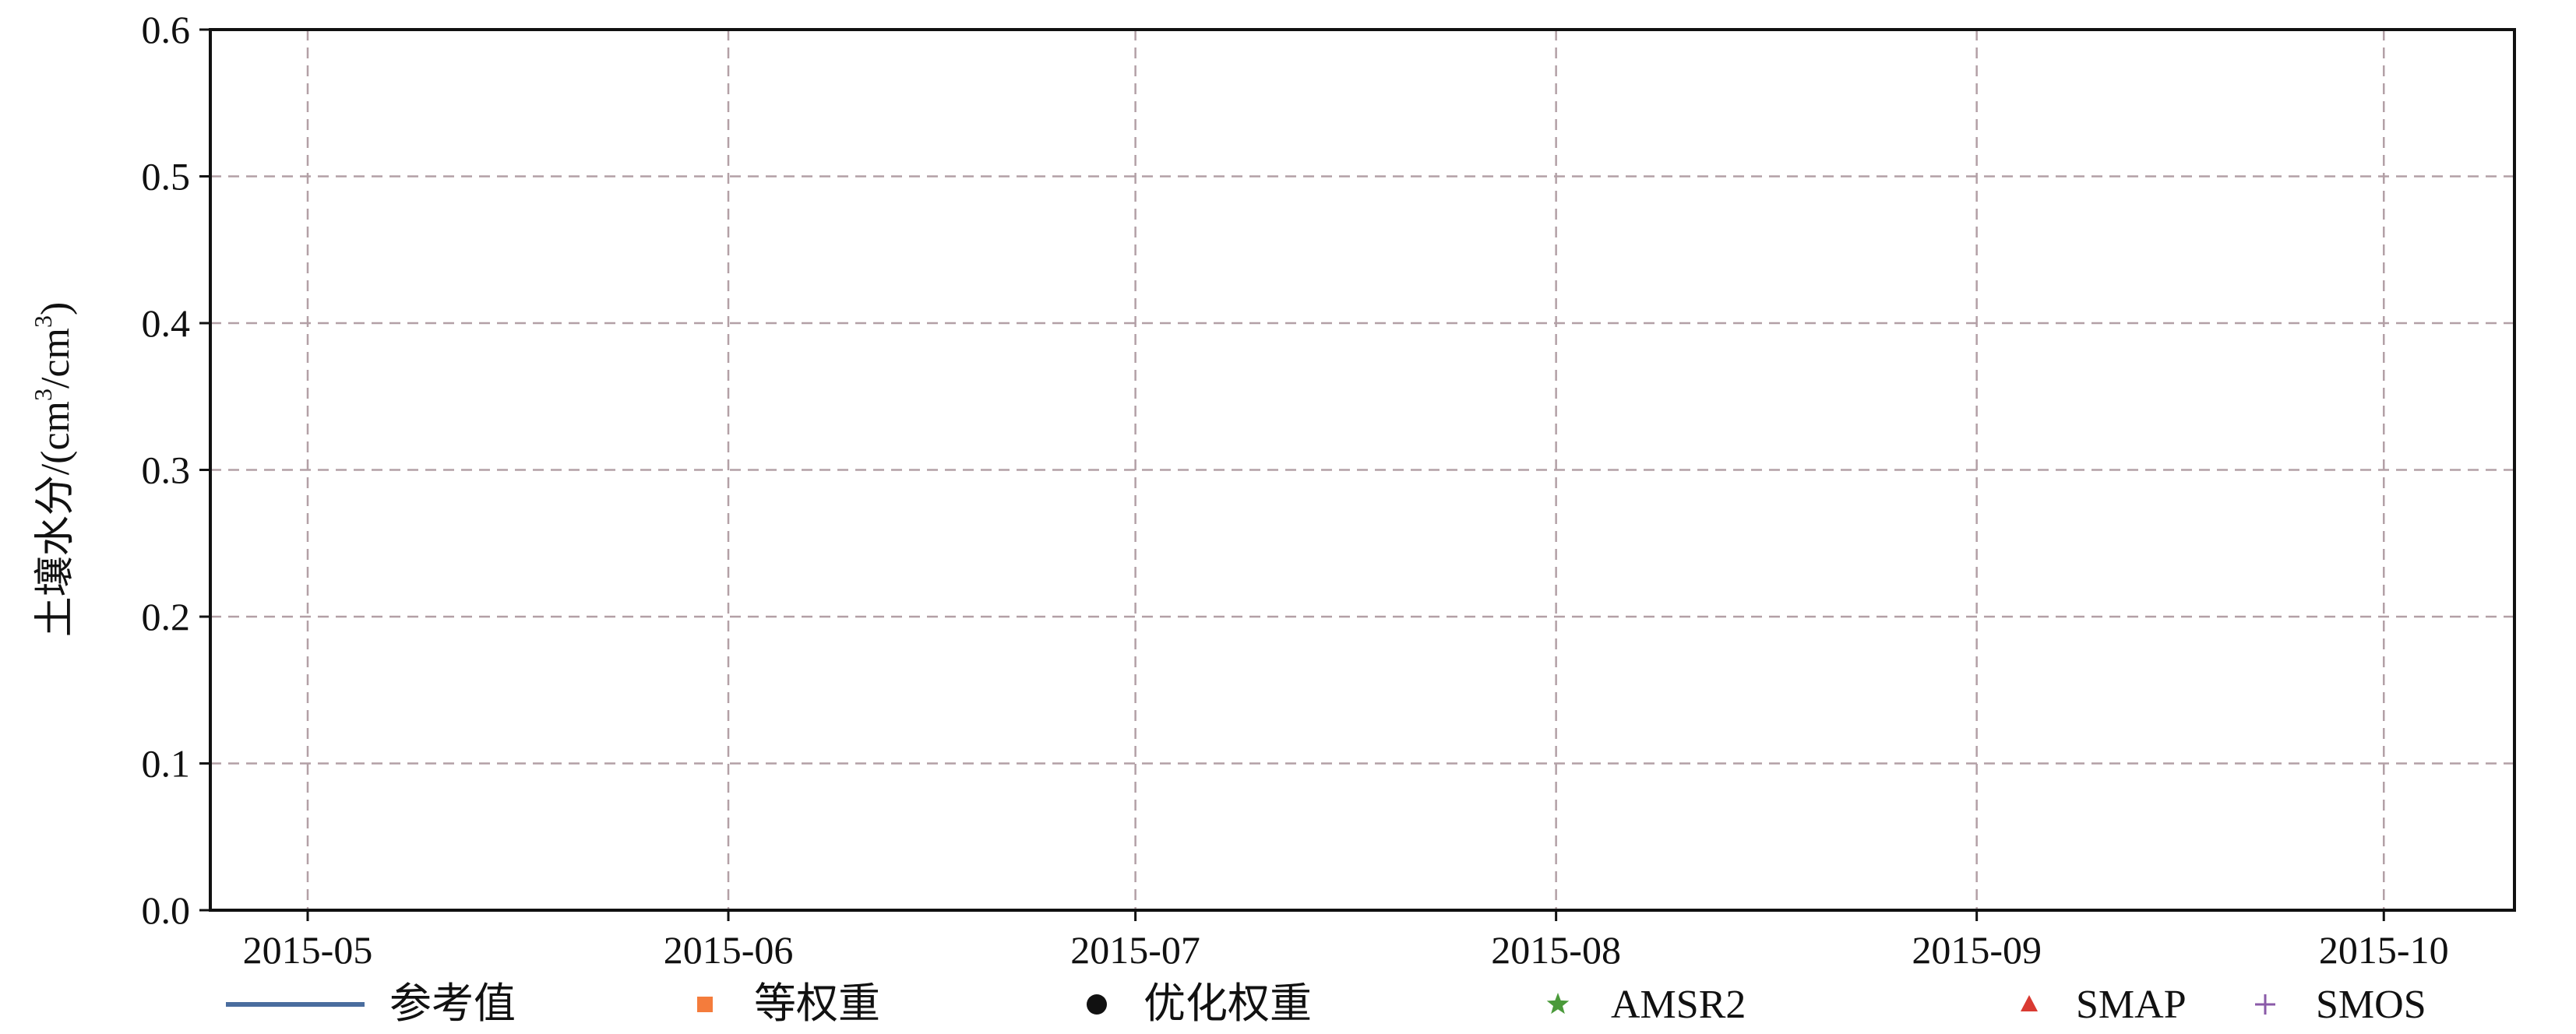 The height and width of the screenshot is (1034, 2576). What do you see at coordinates (729, 950) in the screenshot?
I see `x-tick-label: 2015-06` at bounding box center [729, 950].